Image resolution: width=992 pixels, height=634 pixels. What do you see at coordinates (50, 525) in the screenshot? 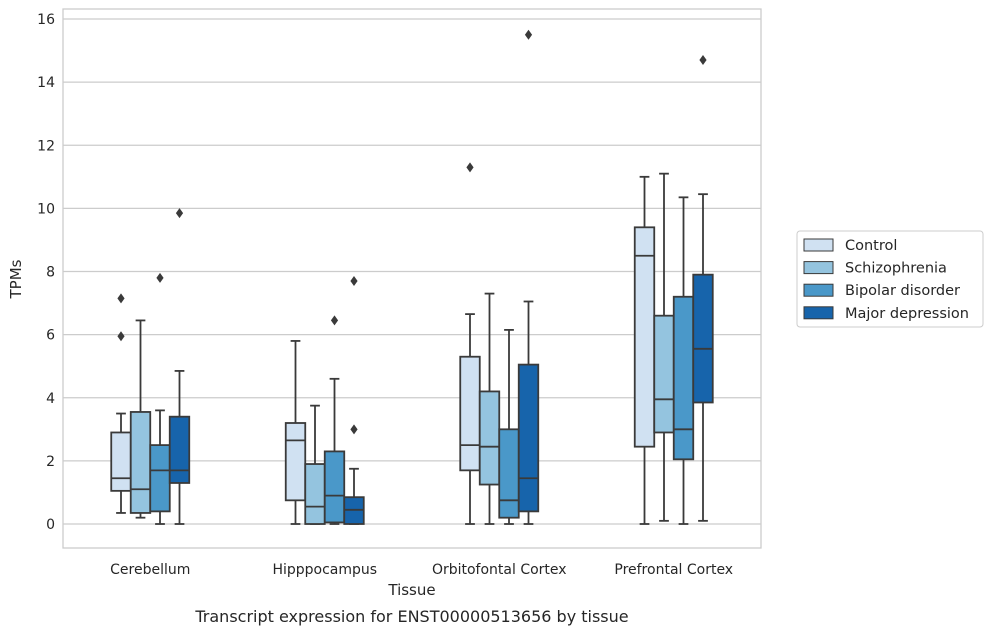
I see `y-tick-label-0: 0` at bounding box center [50, 525].